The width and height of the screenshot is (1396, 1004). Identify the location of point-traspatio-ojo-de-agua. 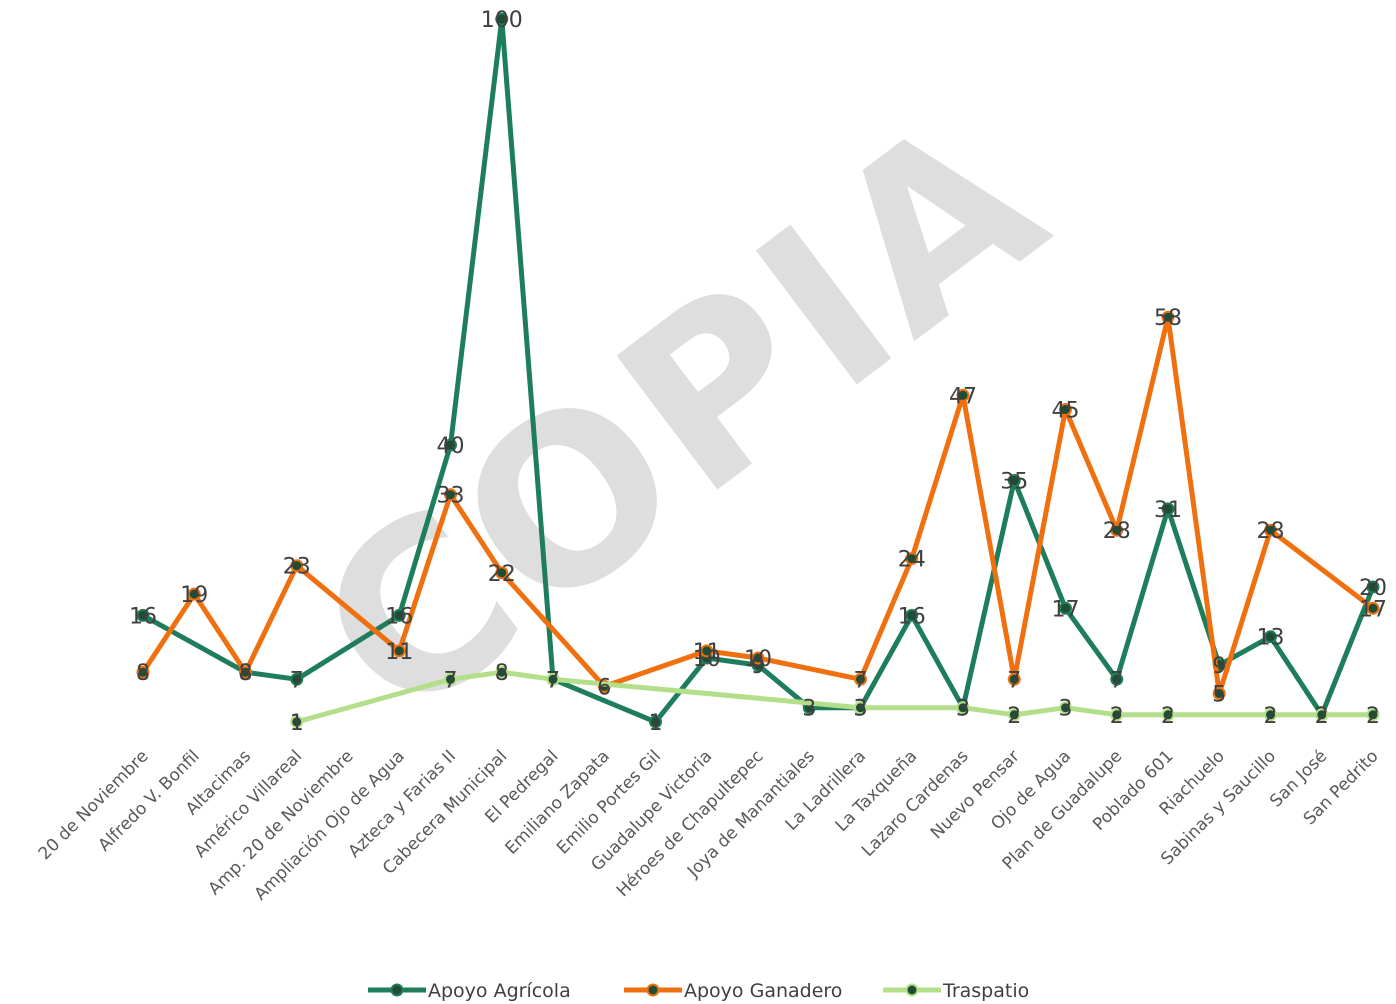
(1065, 708).